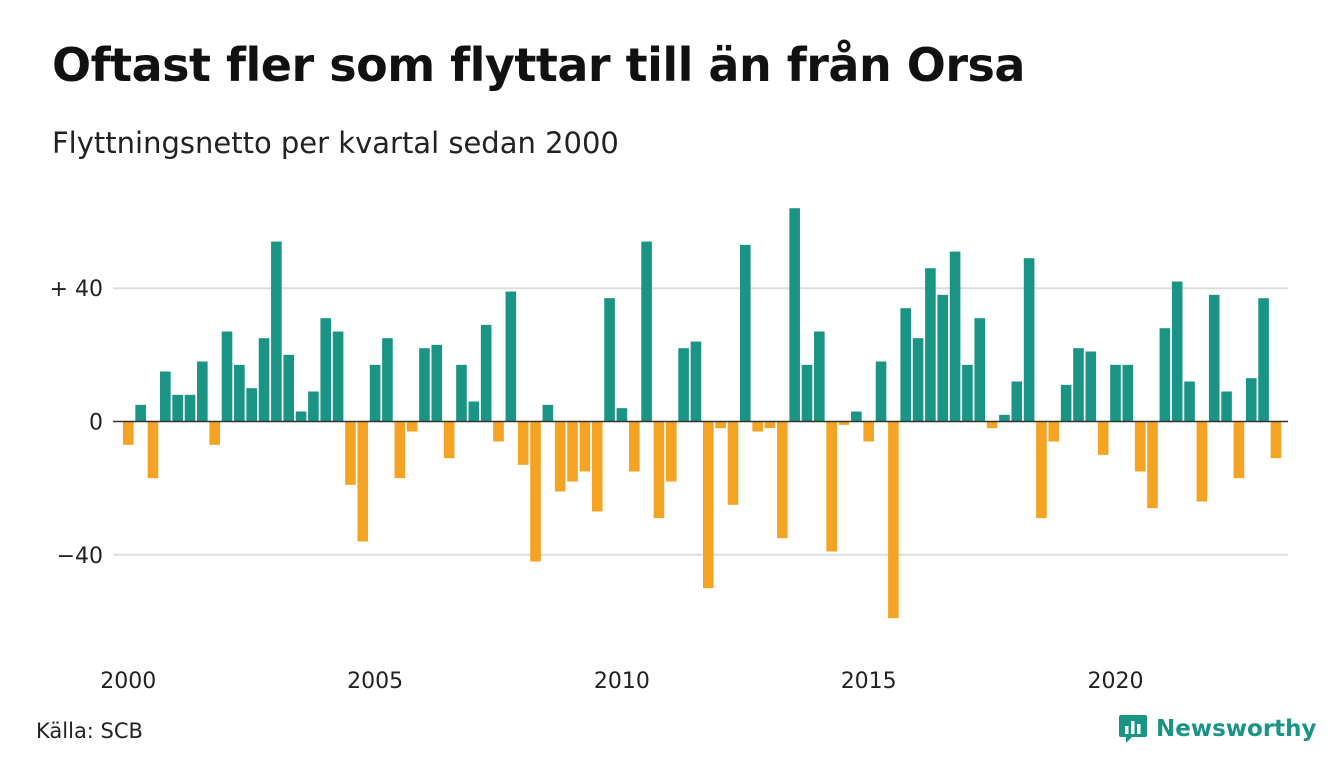 The width and height of the screenshot is (1340, 780). What do you see at coordinates (128, 681) in the screenshot?
I see `x-tick-label: 2000` at bounding box center [128, 681].